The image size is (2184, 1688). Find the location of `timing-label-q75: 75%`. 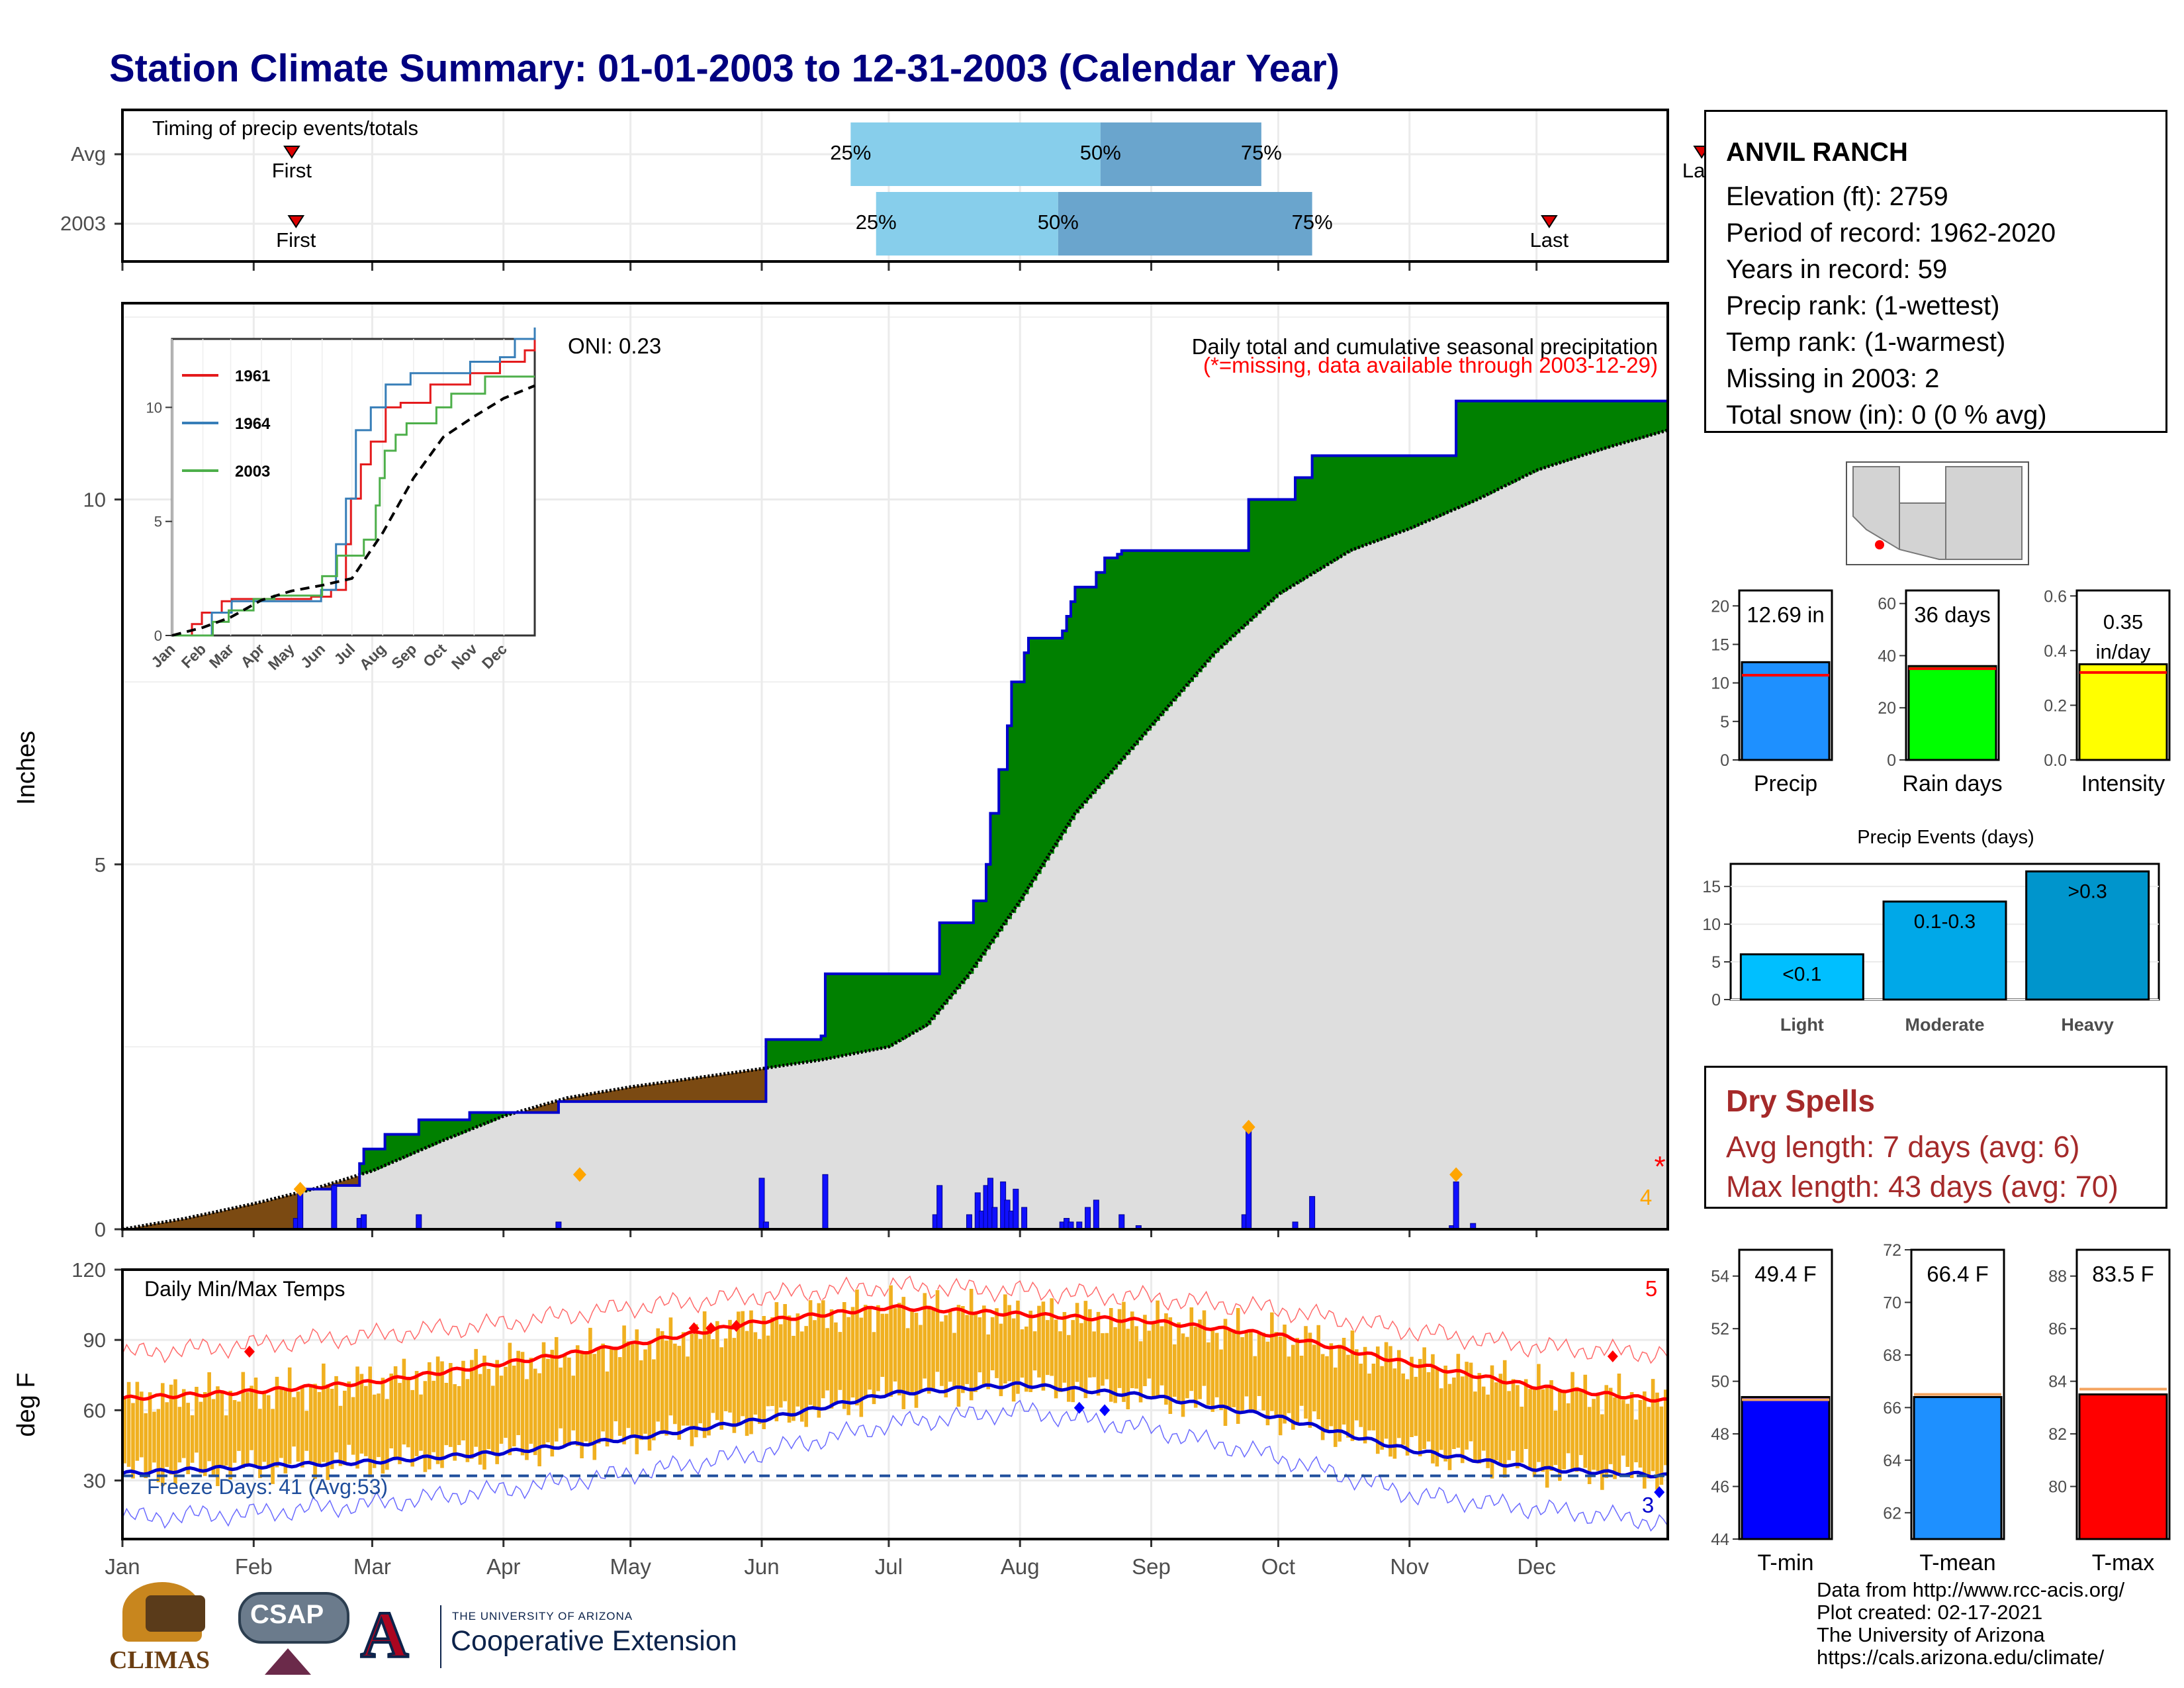

timing-label-q75: 75% is located at coordinates (1261, 152).